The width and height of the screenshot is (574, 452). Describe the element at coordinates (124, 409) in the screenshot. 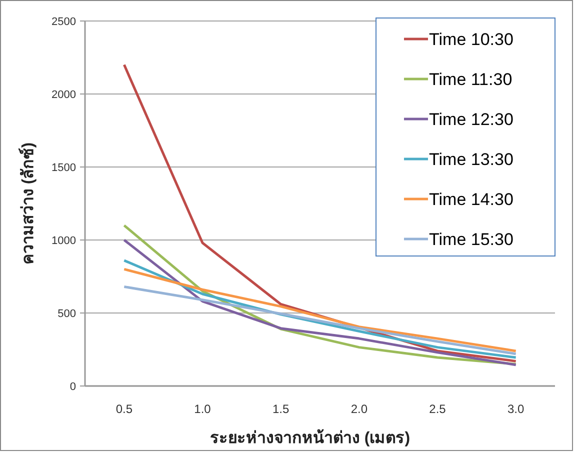

I see `x-tick-label: 0.5` at that location.